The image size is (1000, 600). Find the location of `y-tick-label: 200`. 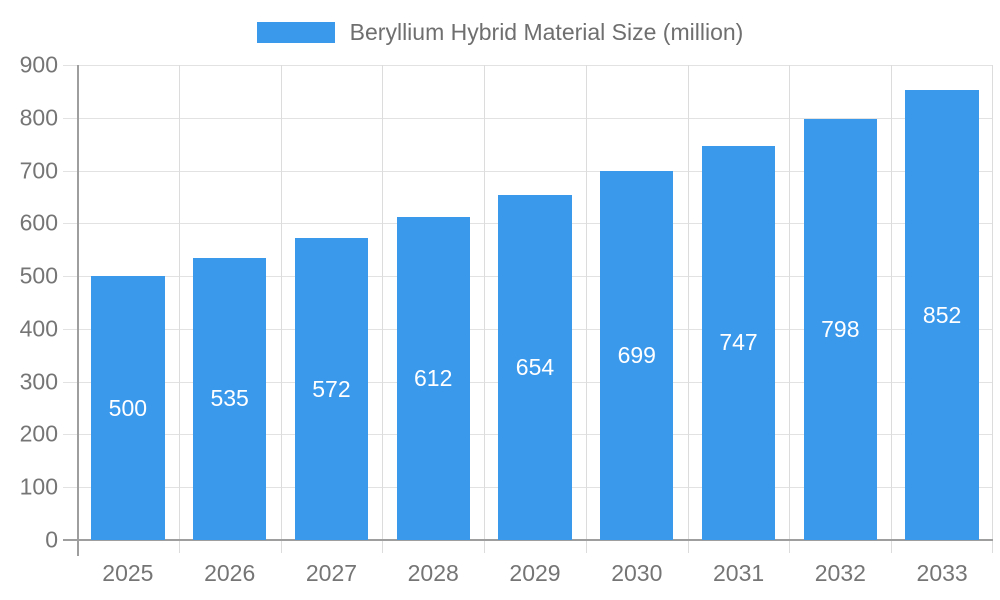

y-tick-label: 200 is located at coordinates (38, 433).